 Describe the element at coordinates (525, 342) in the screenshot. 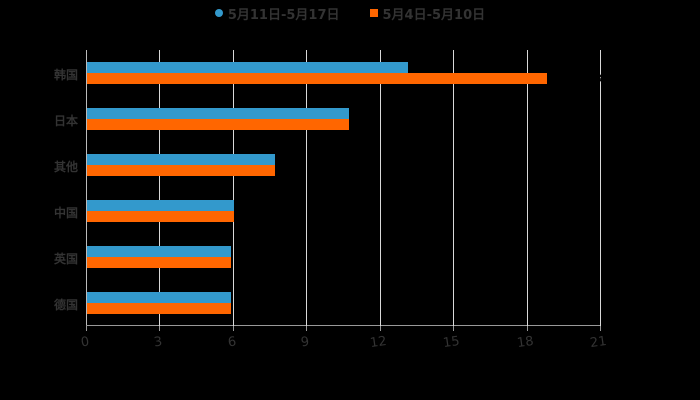

I see `x-tick-label: 18` at that location.